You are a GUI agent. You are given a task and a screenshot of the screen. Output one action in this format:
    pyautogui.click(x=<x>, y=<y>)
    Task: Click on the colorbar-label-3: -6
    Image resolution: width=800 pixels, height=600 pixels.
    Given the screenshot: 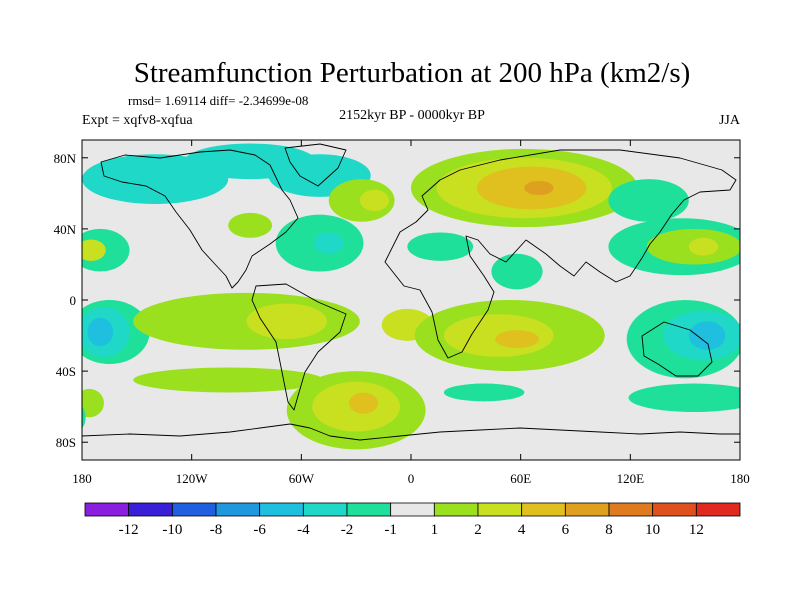 What is the action you would take?
    pyautogui.click(x=259, y=530)
    